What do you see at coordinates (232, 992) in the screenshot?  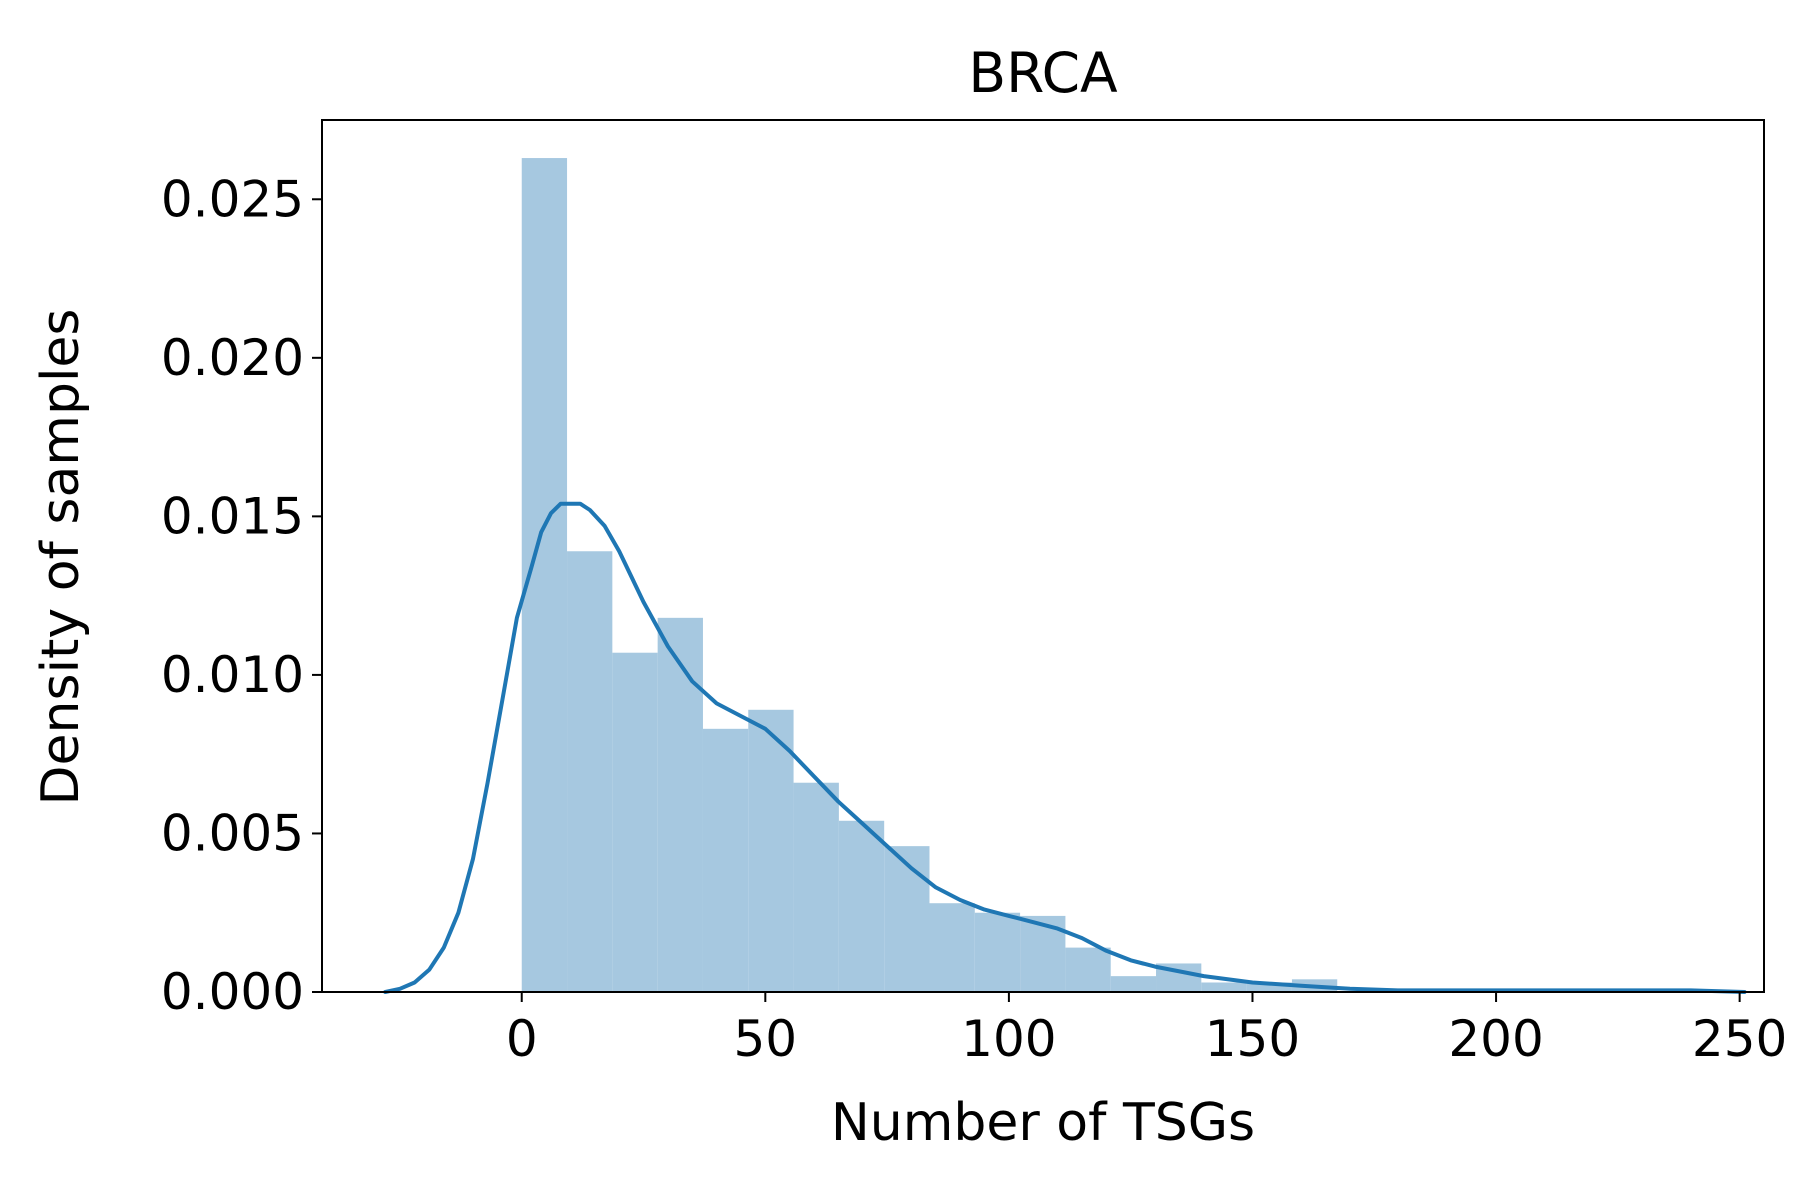 I see `y-tick-label: 0.000` at bounding box center [232, 992].